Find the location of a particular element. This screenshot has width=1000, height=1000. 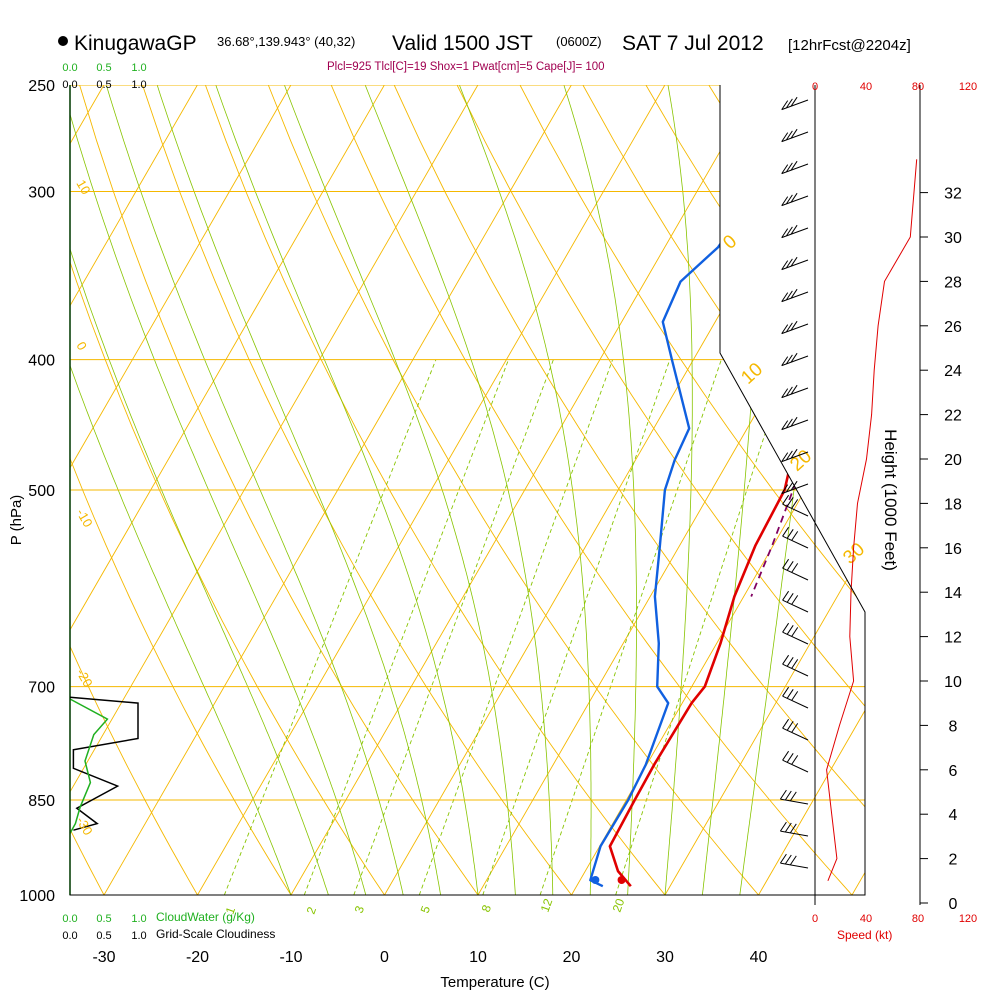

cloud-water-curve is located at coordinates (89, 766).